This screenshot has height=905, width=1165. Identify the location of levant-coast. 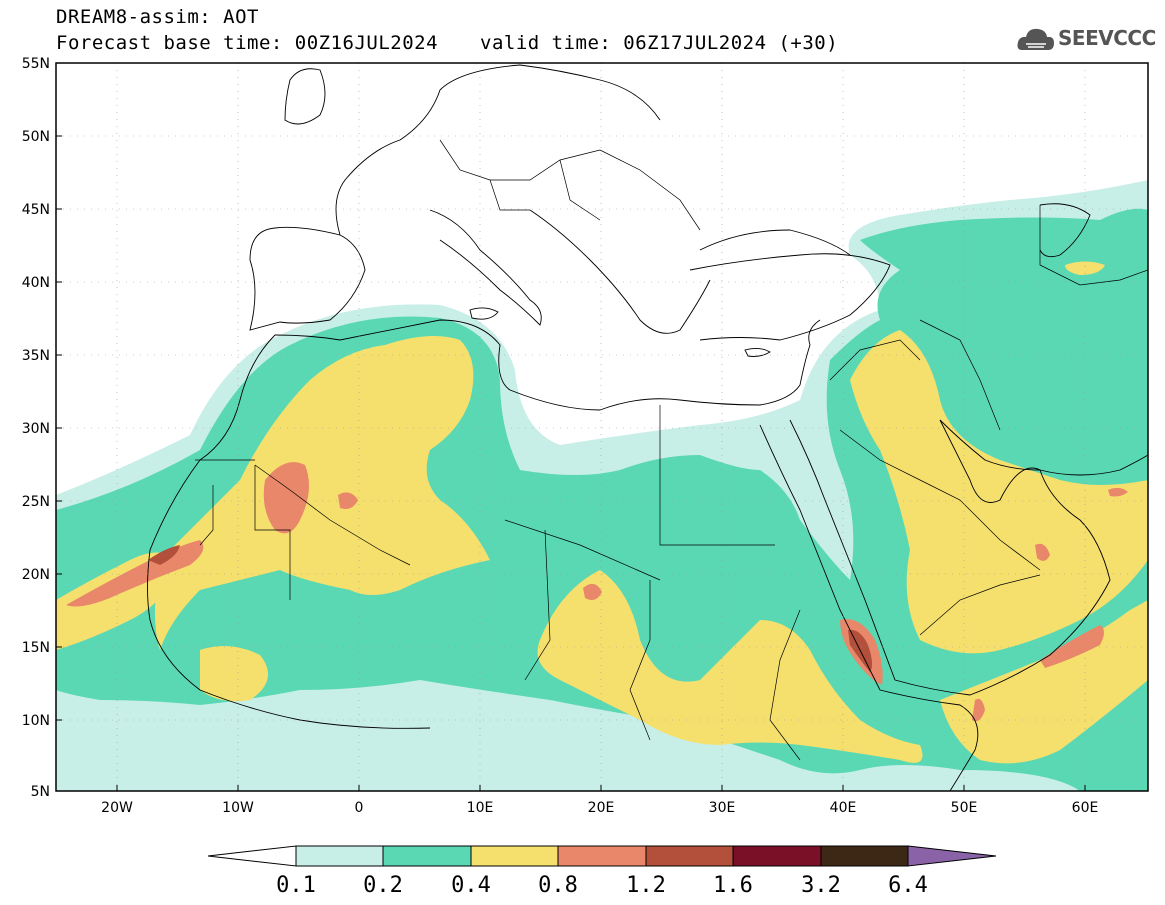
(810, 352).